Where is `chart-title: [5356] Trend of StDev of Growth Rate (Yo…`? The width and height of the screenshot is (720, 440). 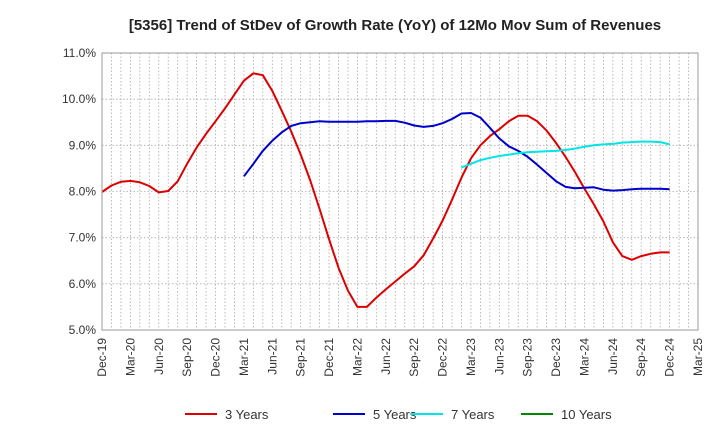 chart-title: [5356] Trend of StDev of Growth Rate (Yo… is located at coordinates (395, 25).